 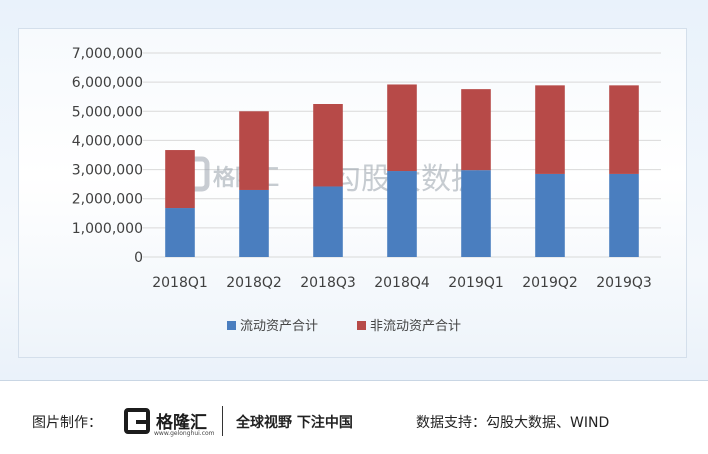 What do you see at coordinates (107, 141) in the screenshot?
I see `y-tick-label: 4,000,000` at bounding box center [107, 141].